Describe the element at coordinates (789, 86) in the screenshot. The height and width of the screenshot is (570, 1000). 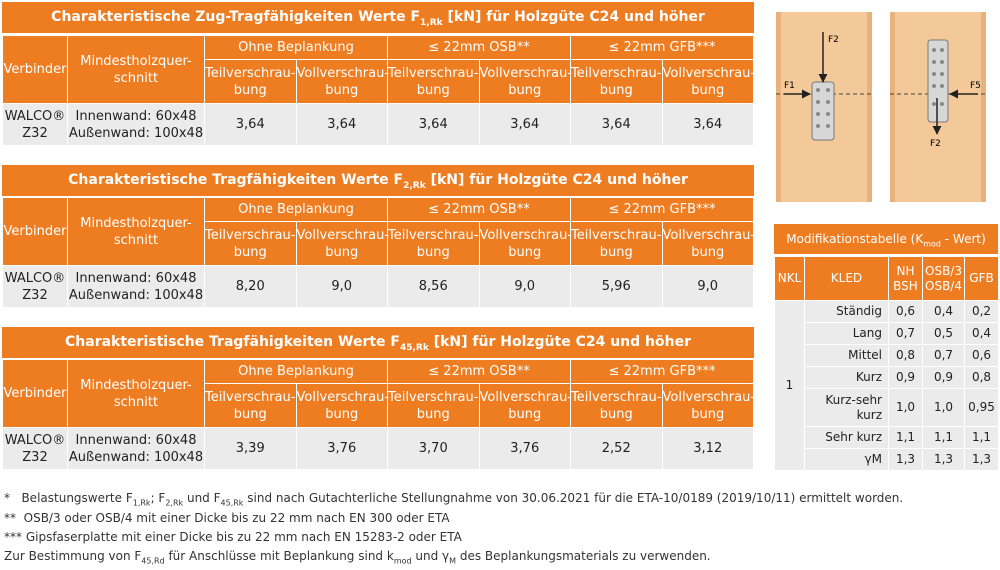
I see `label-f1: F1` at that location.